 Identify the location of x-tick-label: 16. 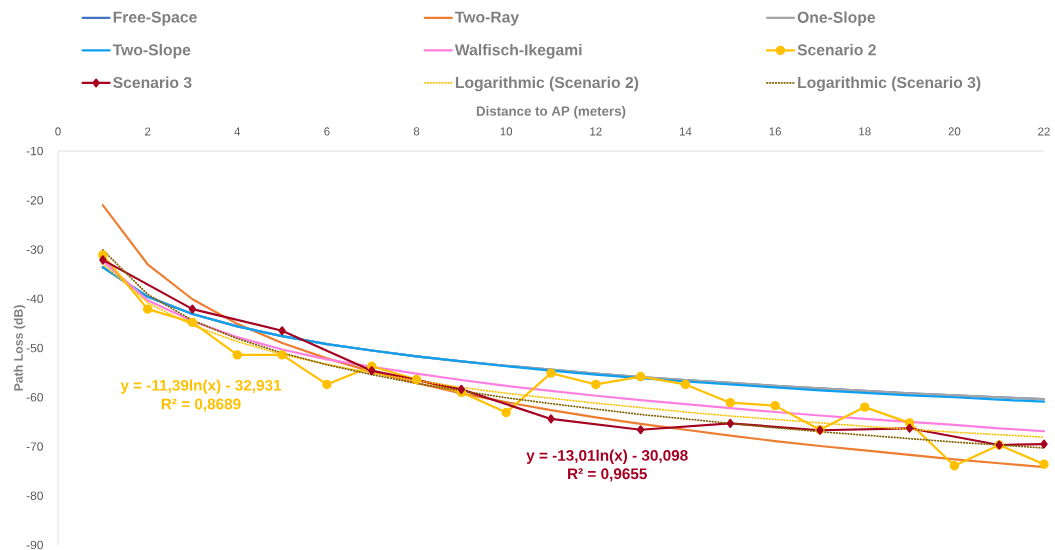
(775, 131).